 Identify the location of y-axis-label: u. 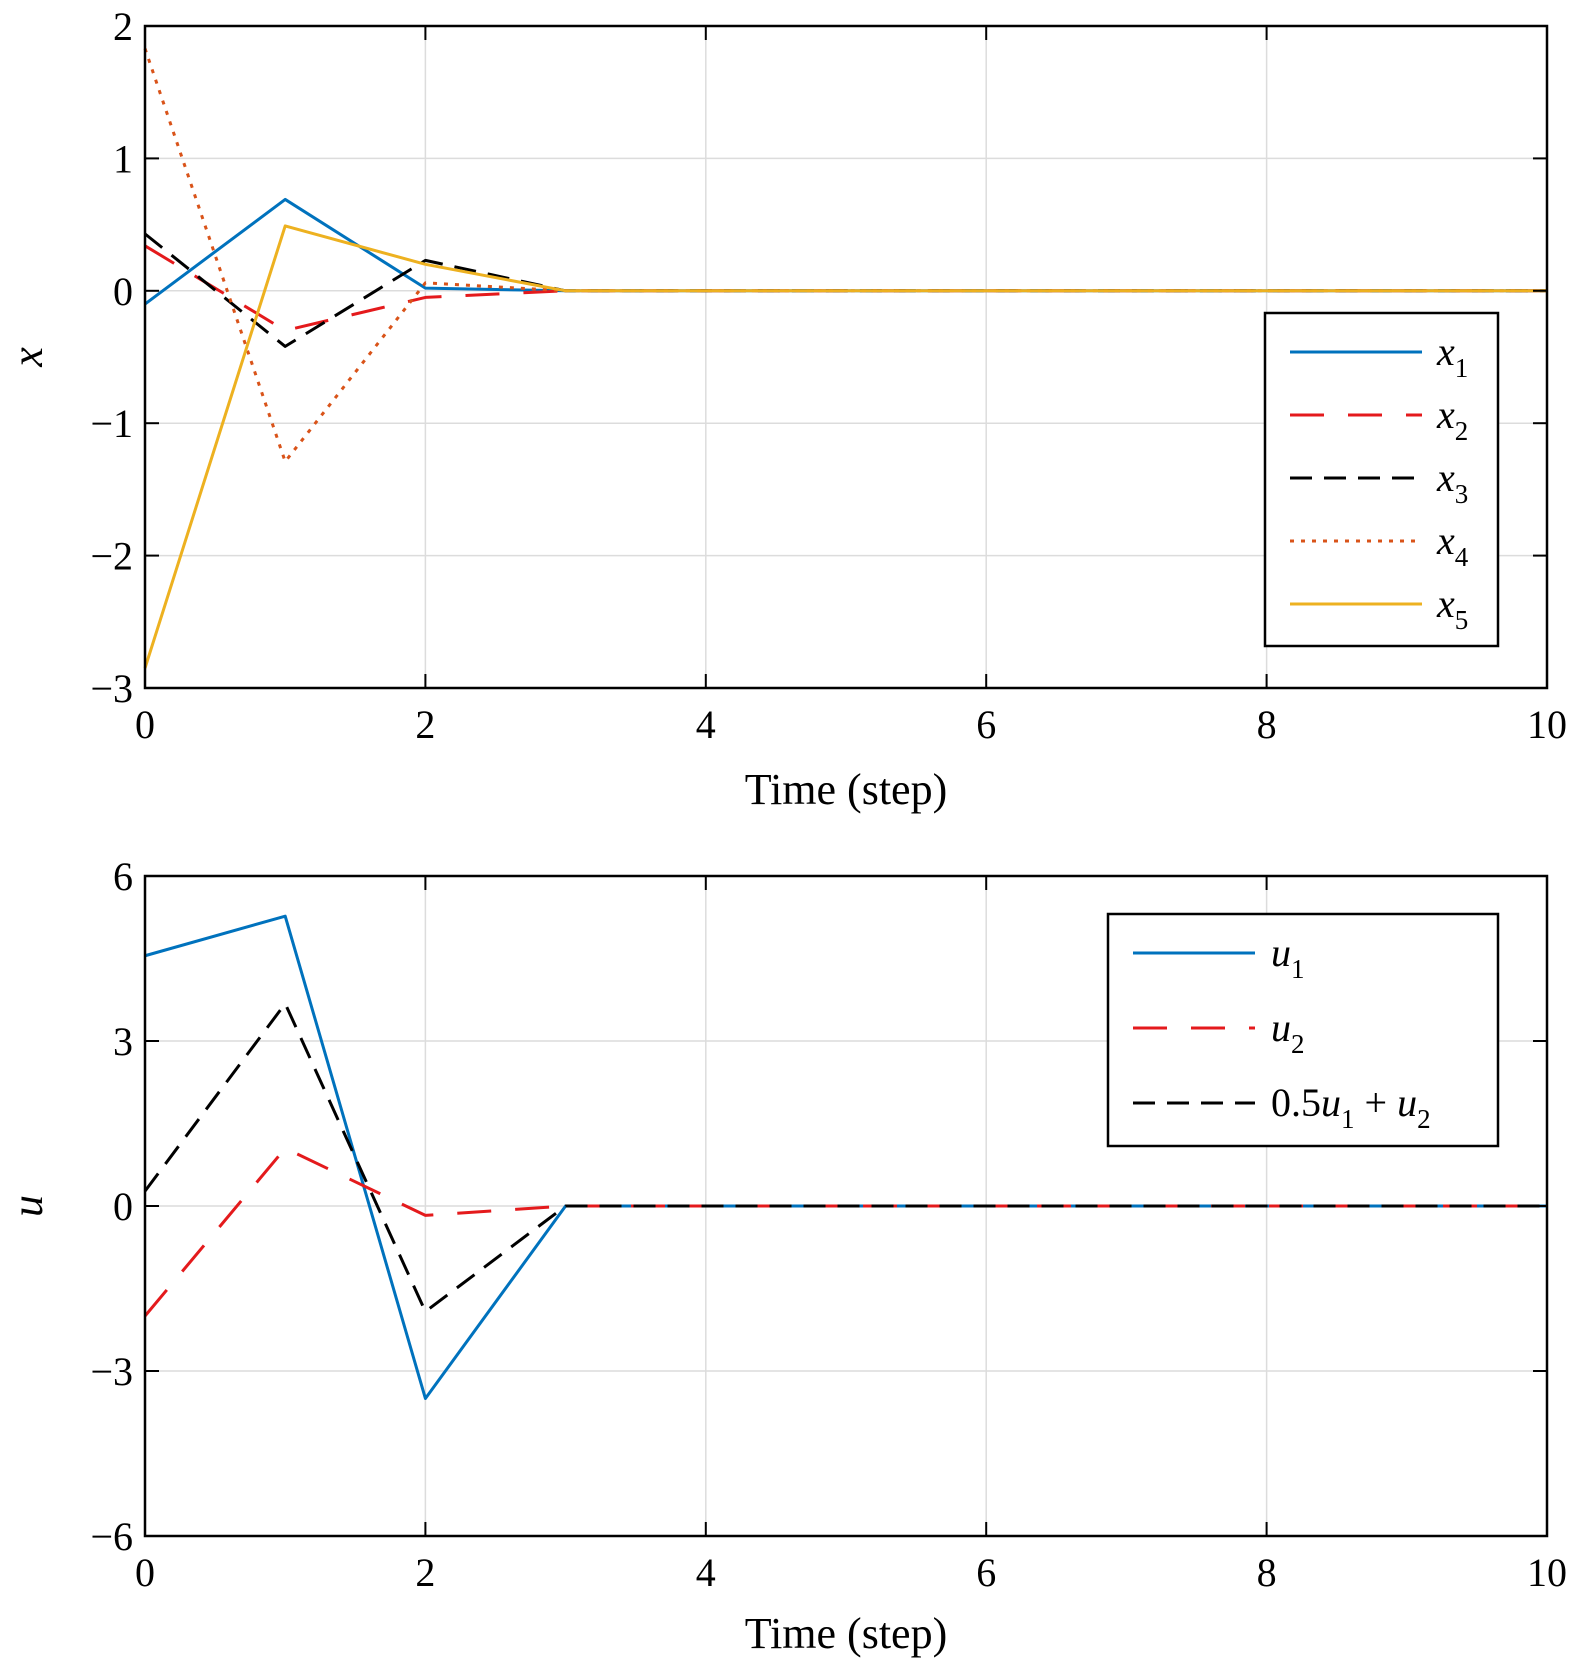
(27, 1206).